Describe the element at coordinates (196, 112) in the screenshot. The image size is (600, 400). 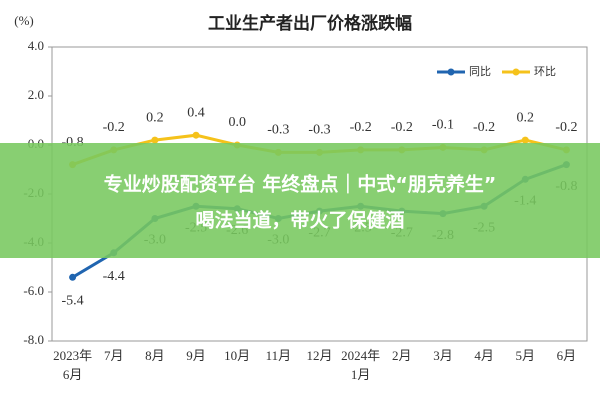
I see `value-label: 0.4` at that location.